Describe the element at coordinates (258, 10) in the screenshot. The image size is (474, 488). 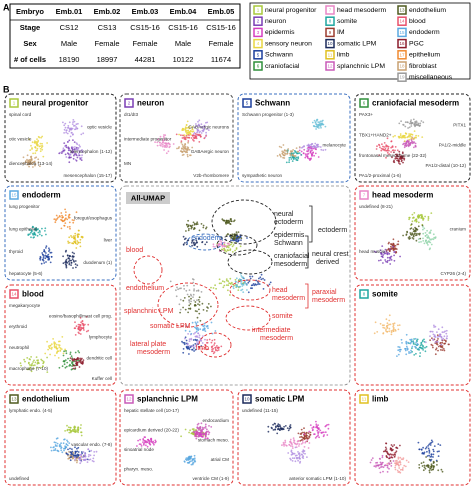
I see `legend-swatch` at that location.